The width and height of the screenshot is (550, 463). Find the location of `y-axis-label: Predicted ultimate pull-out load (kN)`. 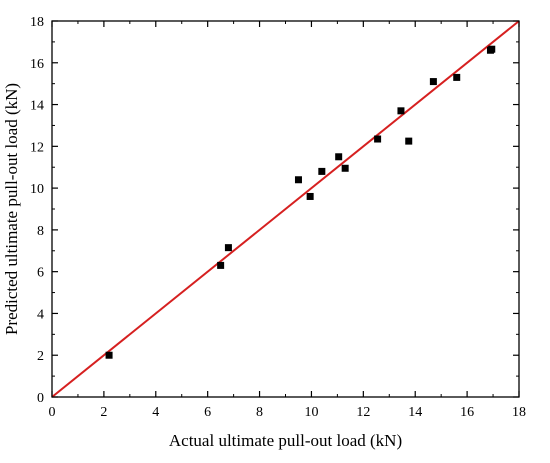

y-axis-label: Predicted ultimate pull-out load (kN) is located at coordinates (11, 209).